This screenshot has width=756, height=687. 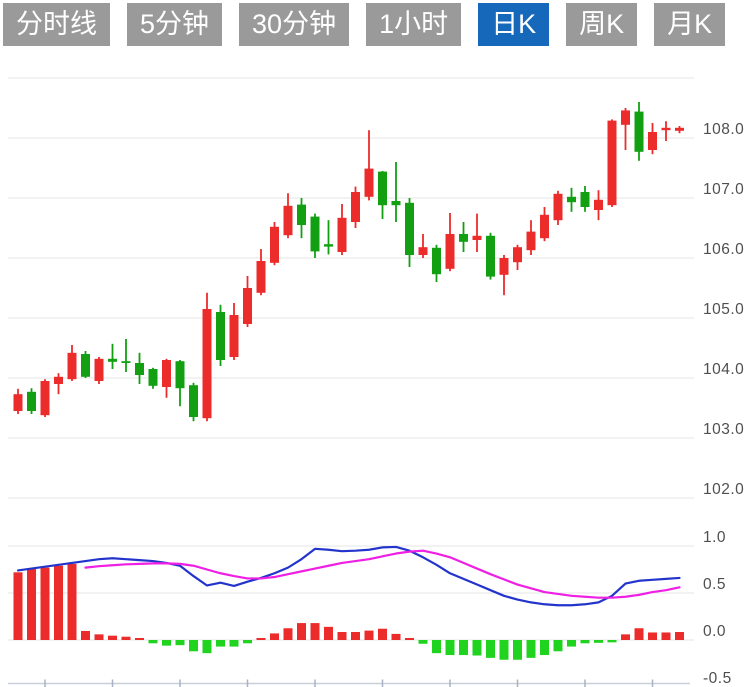 What do you see at coordinates (723, 309) in the screenshot?
I see `svg-text: 105.0` at bounding box center [723, 309].